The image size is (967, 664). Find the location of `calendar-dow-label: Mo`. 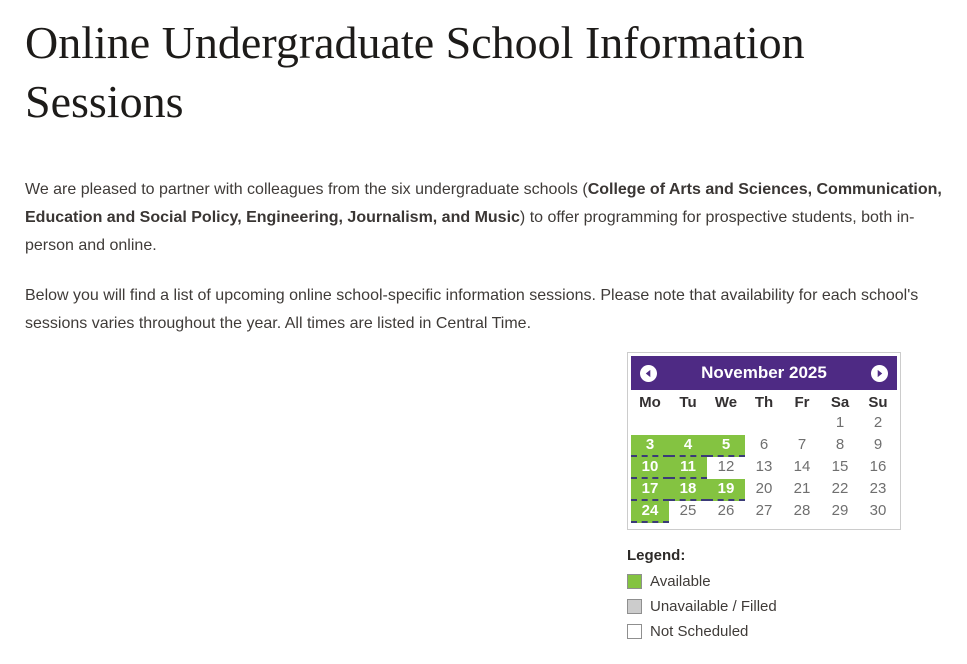

calendar-dow-label: Mo is located at coordinates (650, 402).